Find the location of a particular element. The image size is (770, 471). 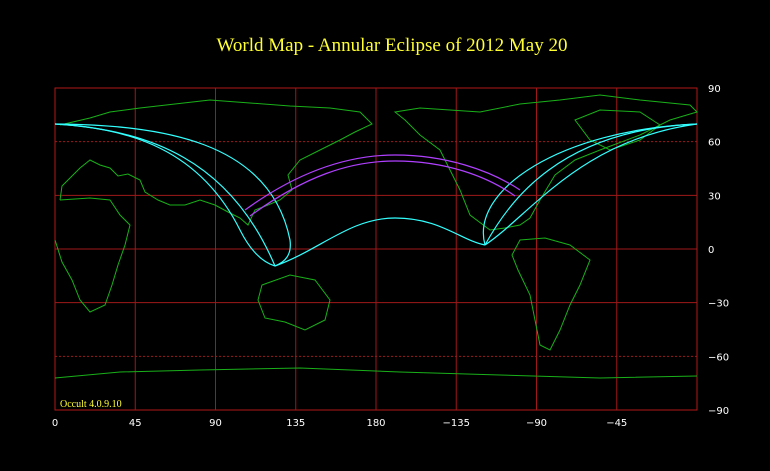

longitude-label: 45 is located at coordinates (135, 423).